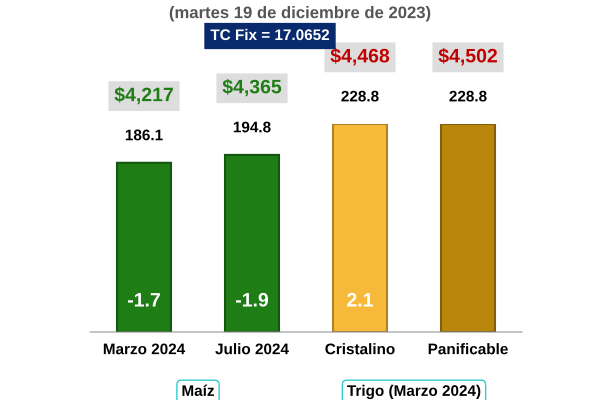 Image resolution: width=600 pixels, height=400 pixels. What do you see at coordinates (300, 14) in the screenshot?
I see `chart-title: (martes 19 de diciembre de 2023)` at bounding box center [300, 14].